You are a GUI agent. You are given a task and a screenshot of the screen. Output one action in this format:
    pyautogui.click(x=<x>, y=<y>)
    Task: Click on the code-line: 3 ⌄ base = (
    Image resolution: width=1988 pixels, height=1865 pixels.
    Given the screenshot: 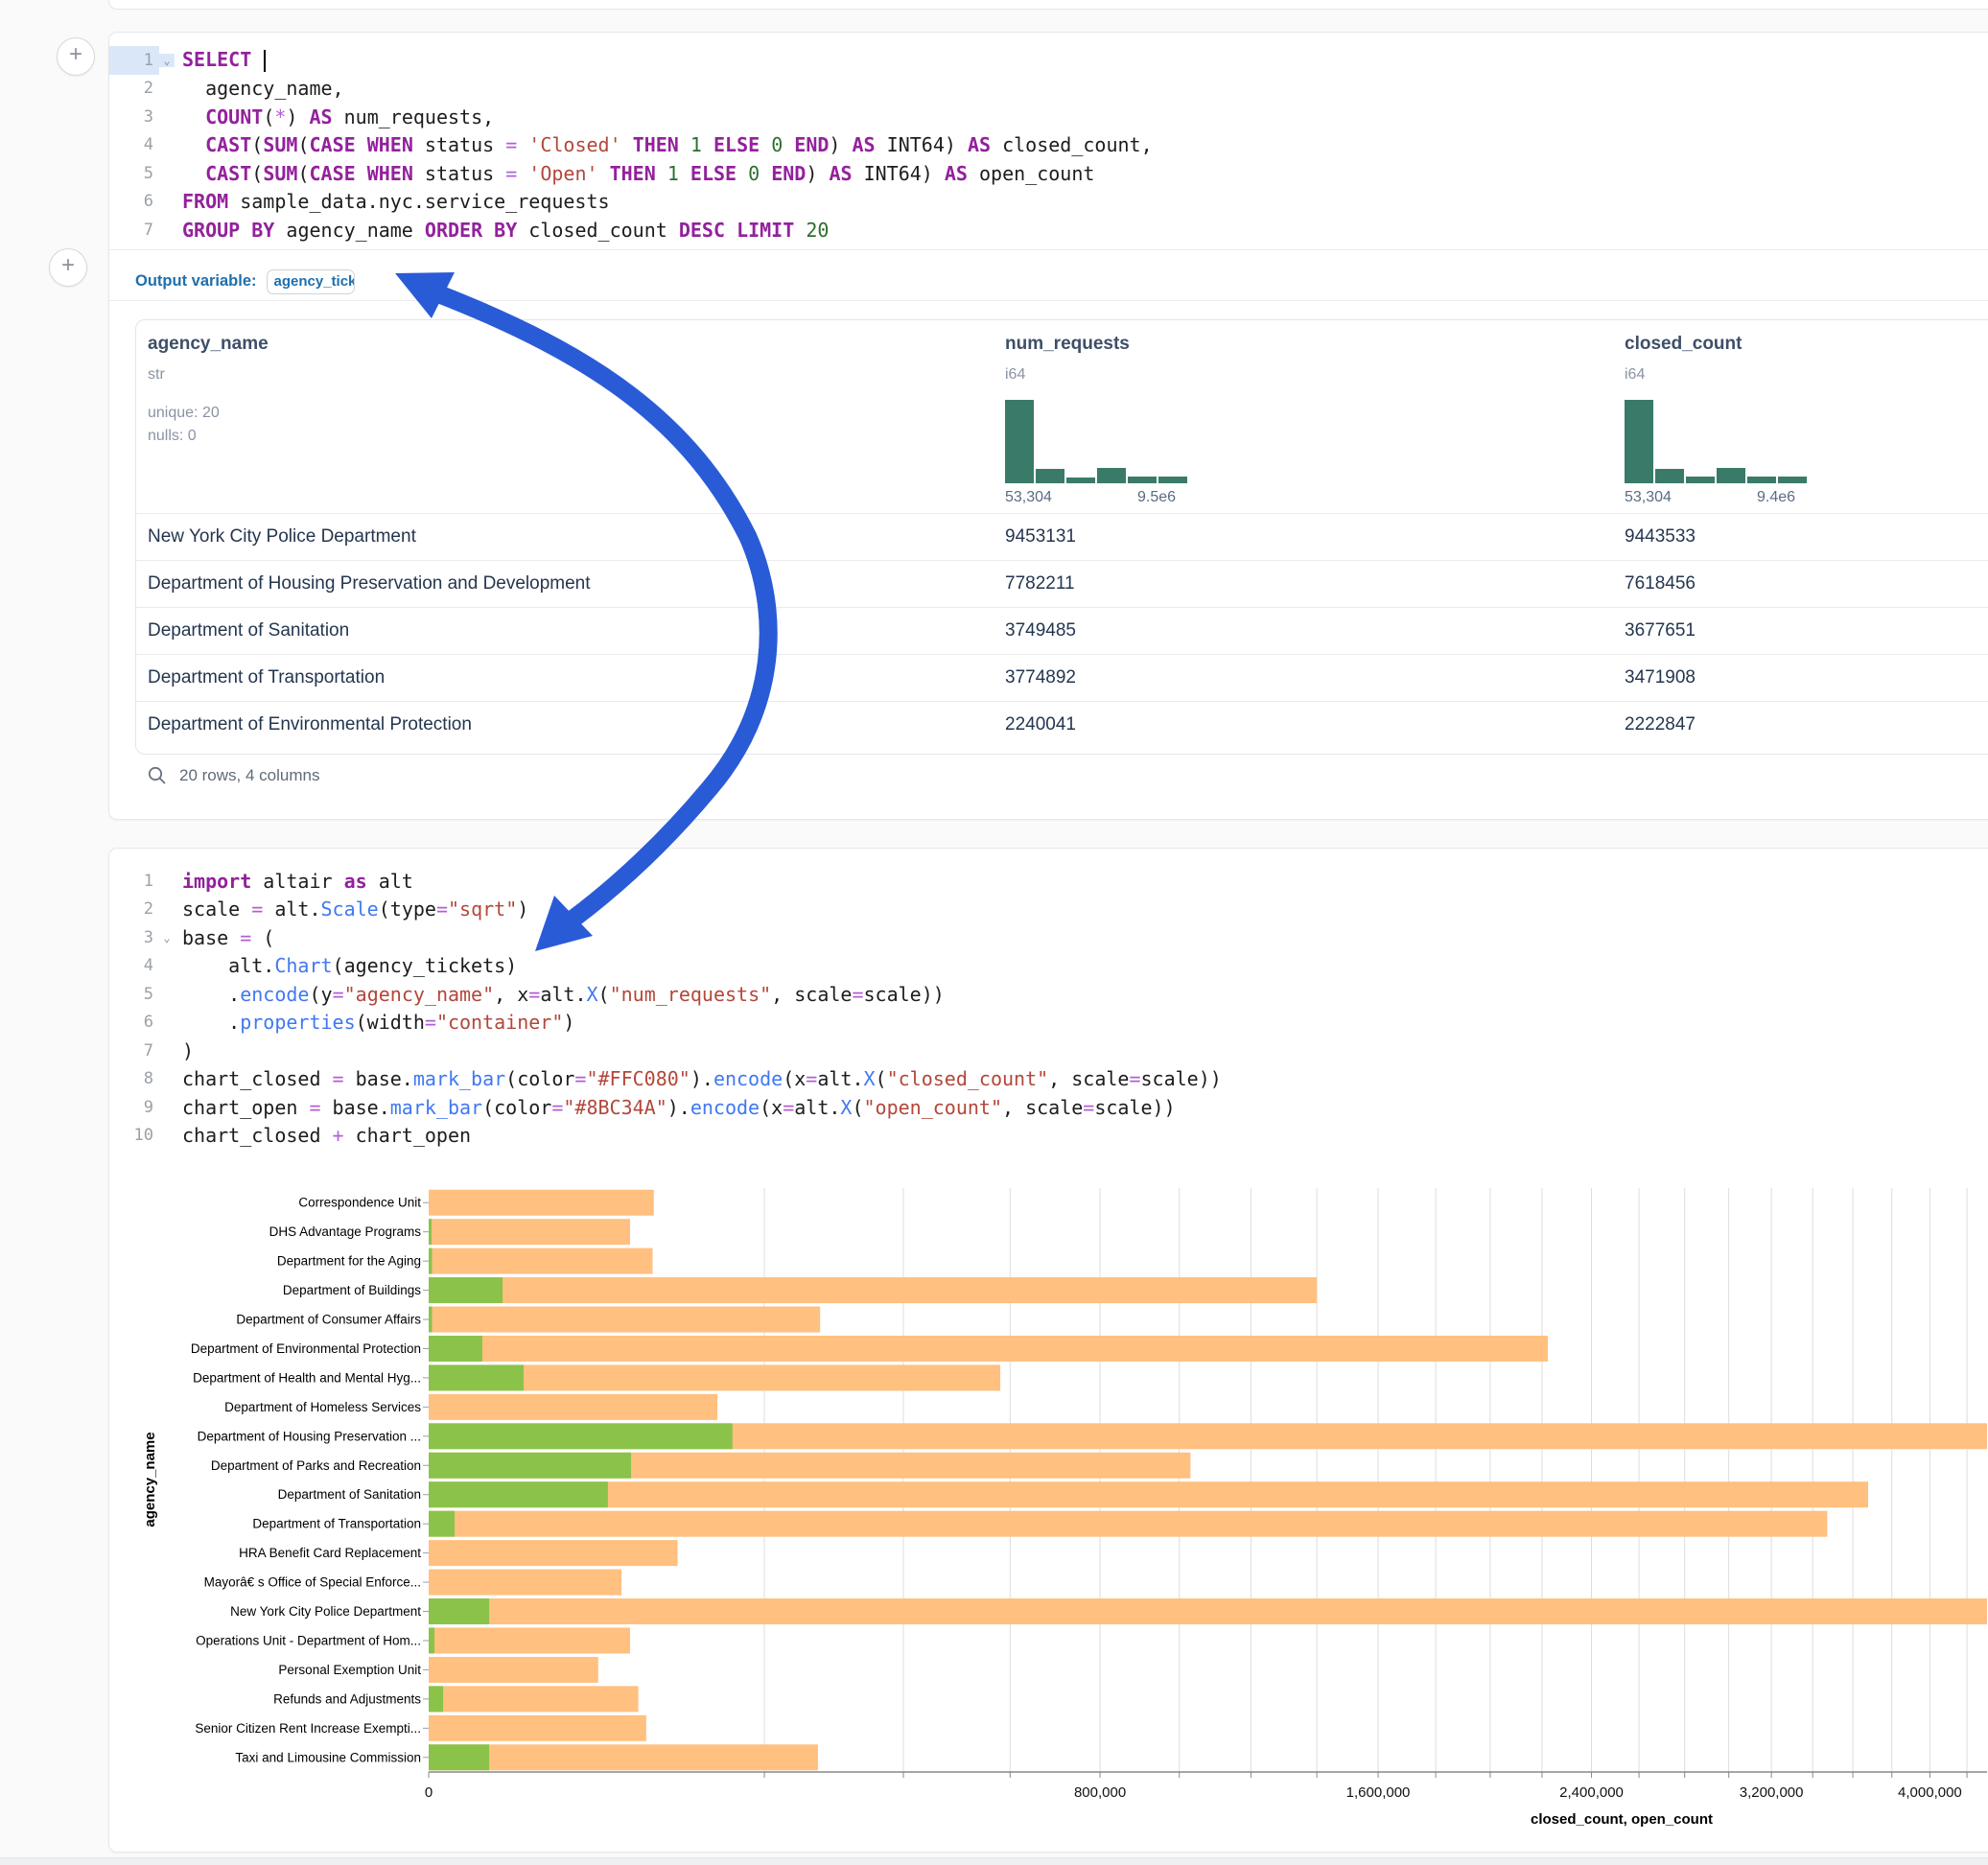 What is the action you would take?
    pyautogui.click(x=1048, y=938)
    